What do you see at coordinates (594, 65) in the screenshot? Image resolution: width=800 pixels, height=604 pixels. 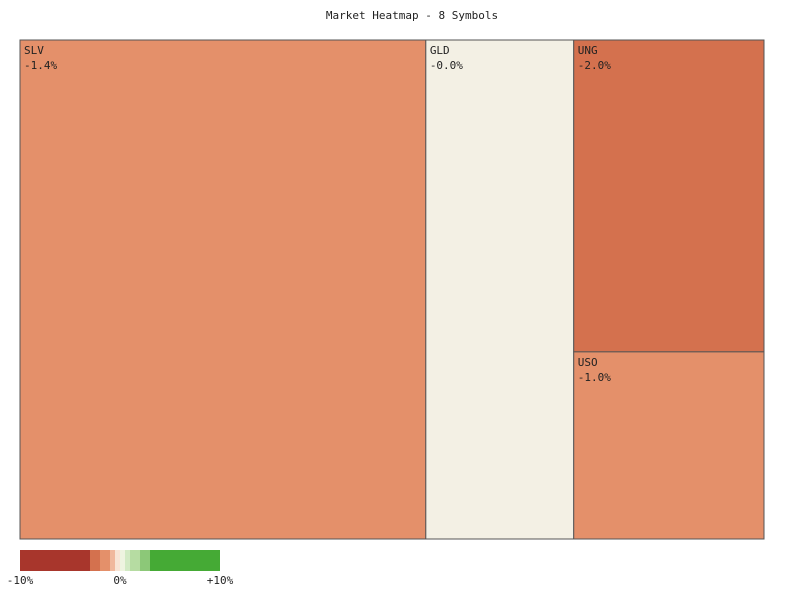 I see `tile-value-label: -2.0%` at bounding box center [594, 65].